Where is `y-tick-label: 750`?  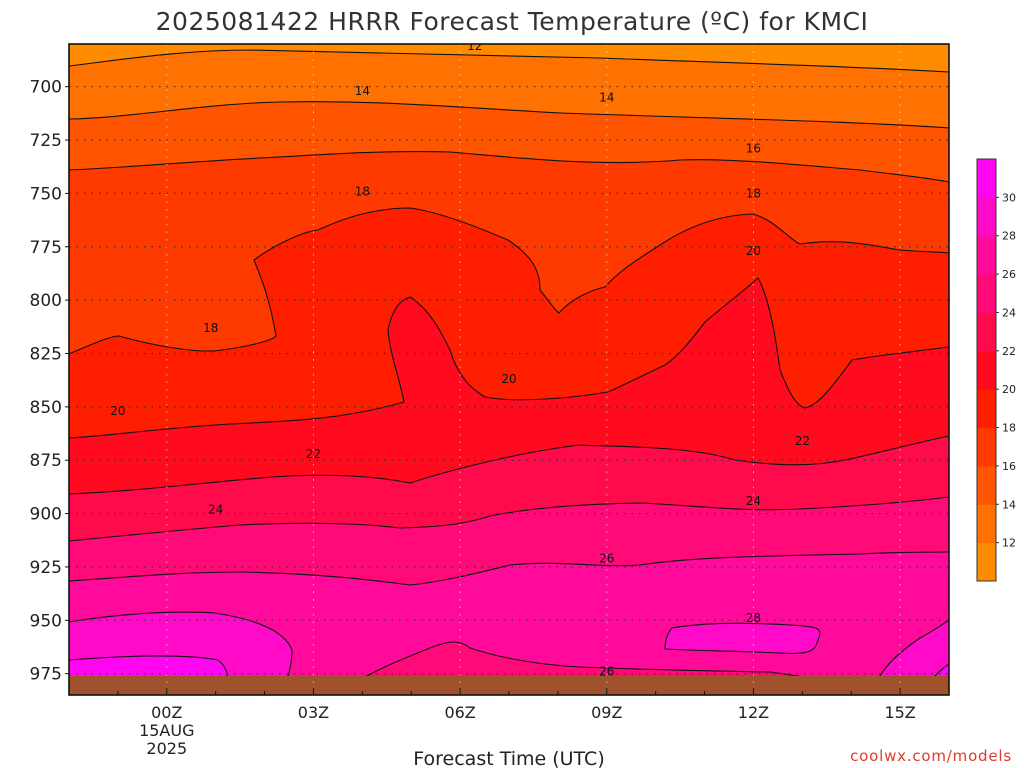
y-tick-label: 750 is located at coordinates (46, 194).